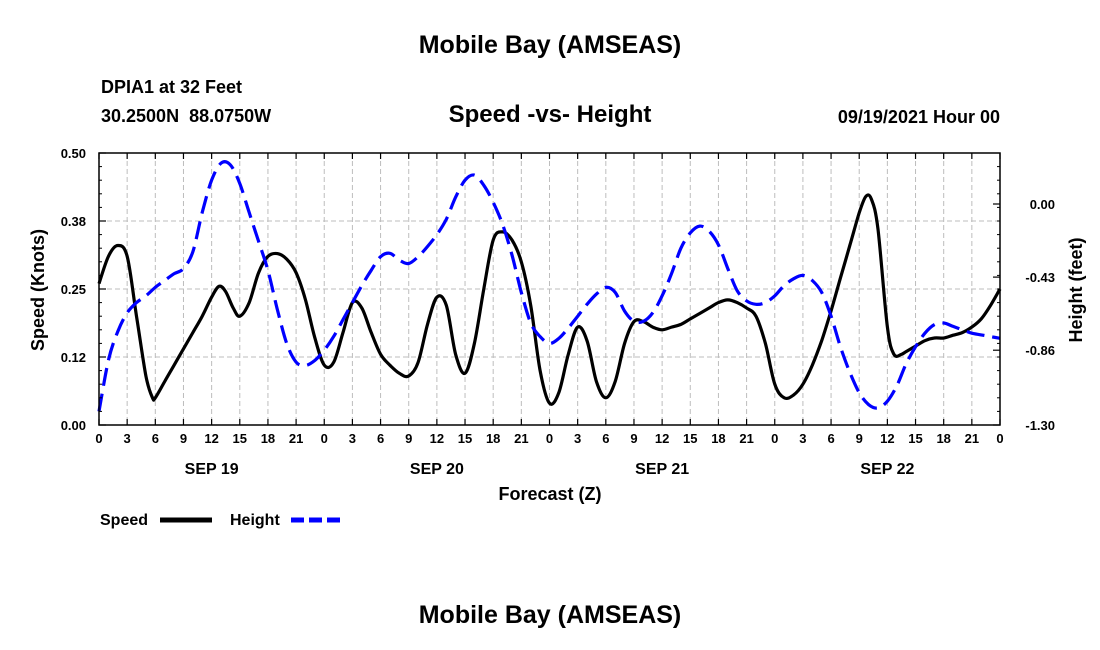  What do you see at coordinates (662, 469) in the screenshot?
I see `day-label: SEP 21` at bounding box center [662, 469].